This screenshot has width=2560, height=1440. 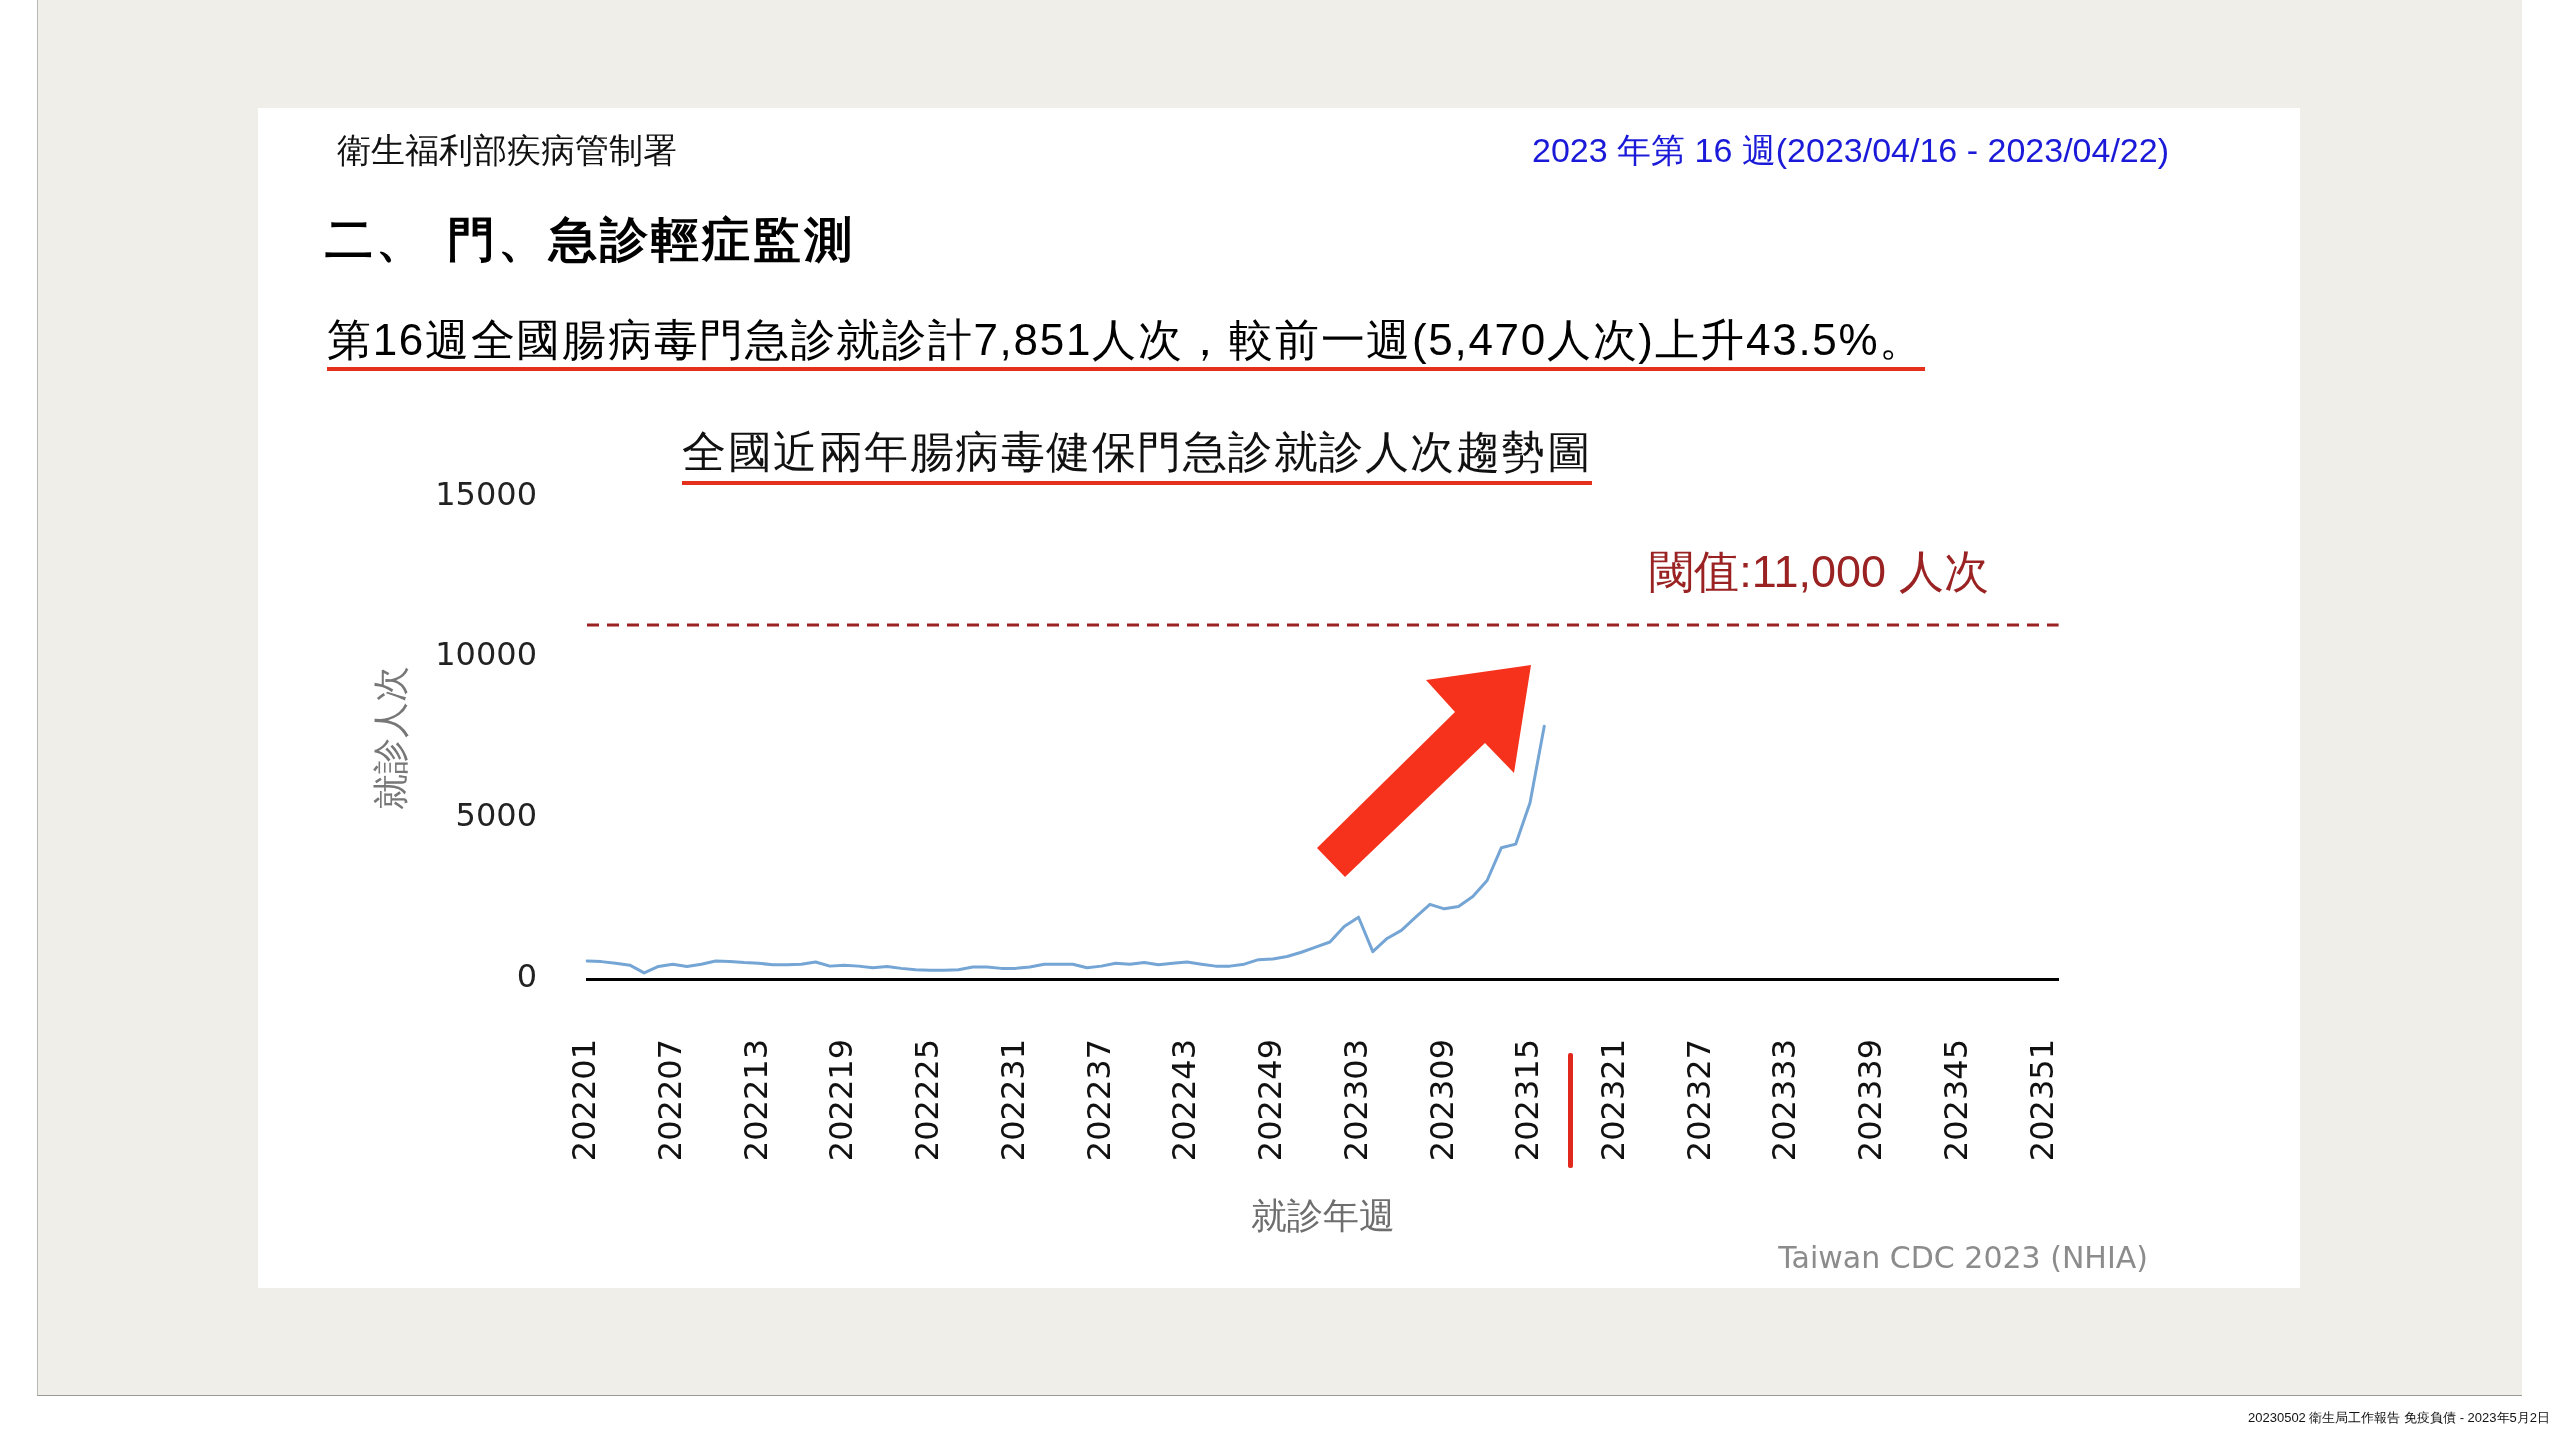 What do you see at coordinates (486, 493) in the screenshot?
I see `y-tick-label: 15000` at bounding box center [486, 493].